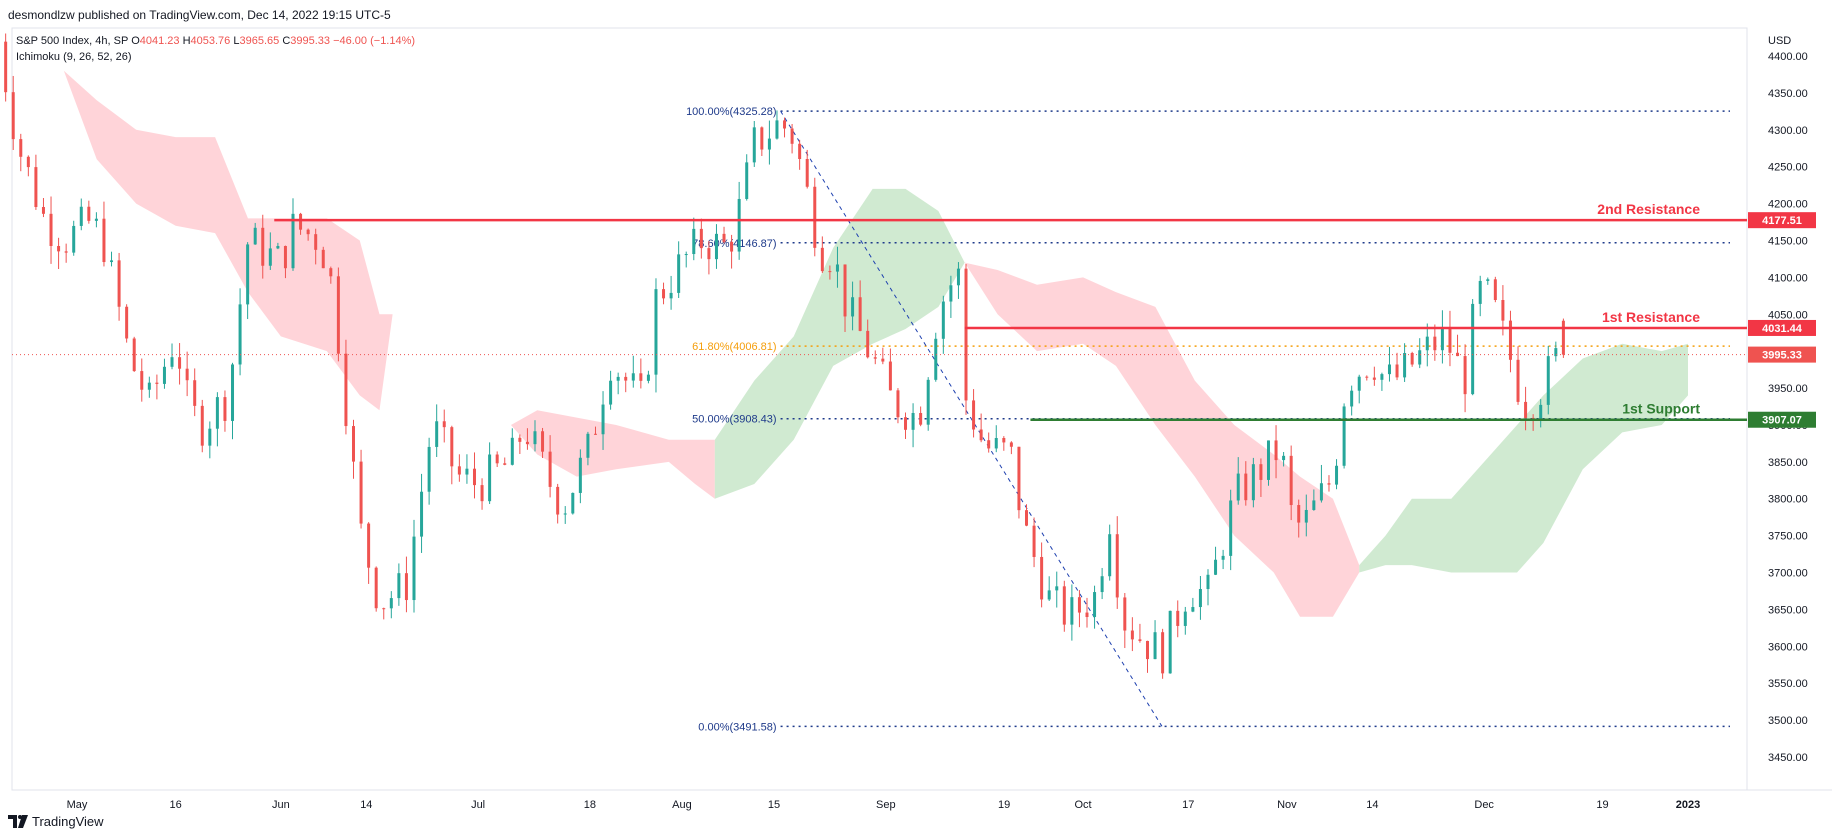  What do you see at coordinates (286, 41) in the screenshot?
I see `close-label: C` at bounding box center [286, 41].